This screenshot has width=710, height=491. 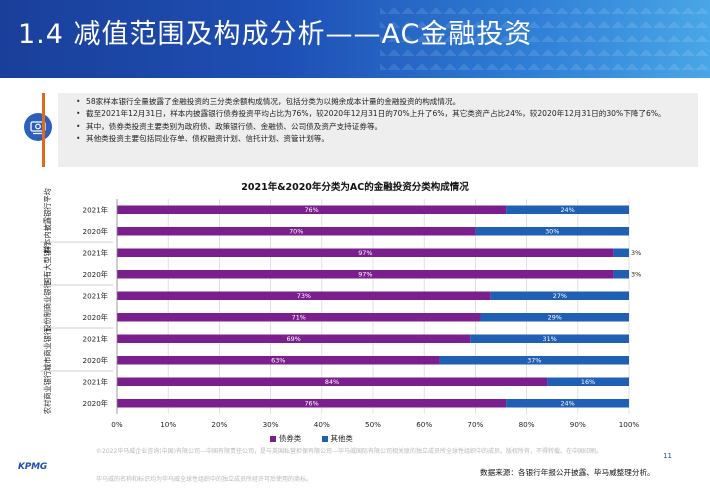 I want to click on data-label-other: 27%, so click(x=560, y=296).